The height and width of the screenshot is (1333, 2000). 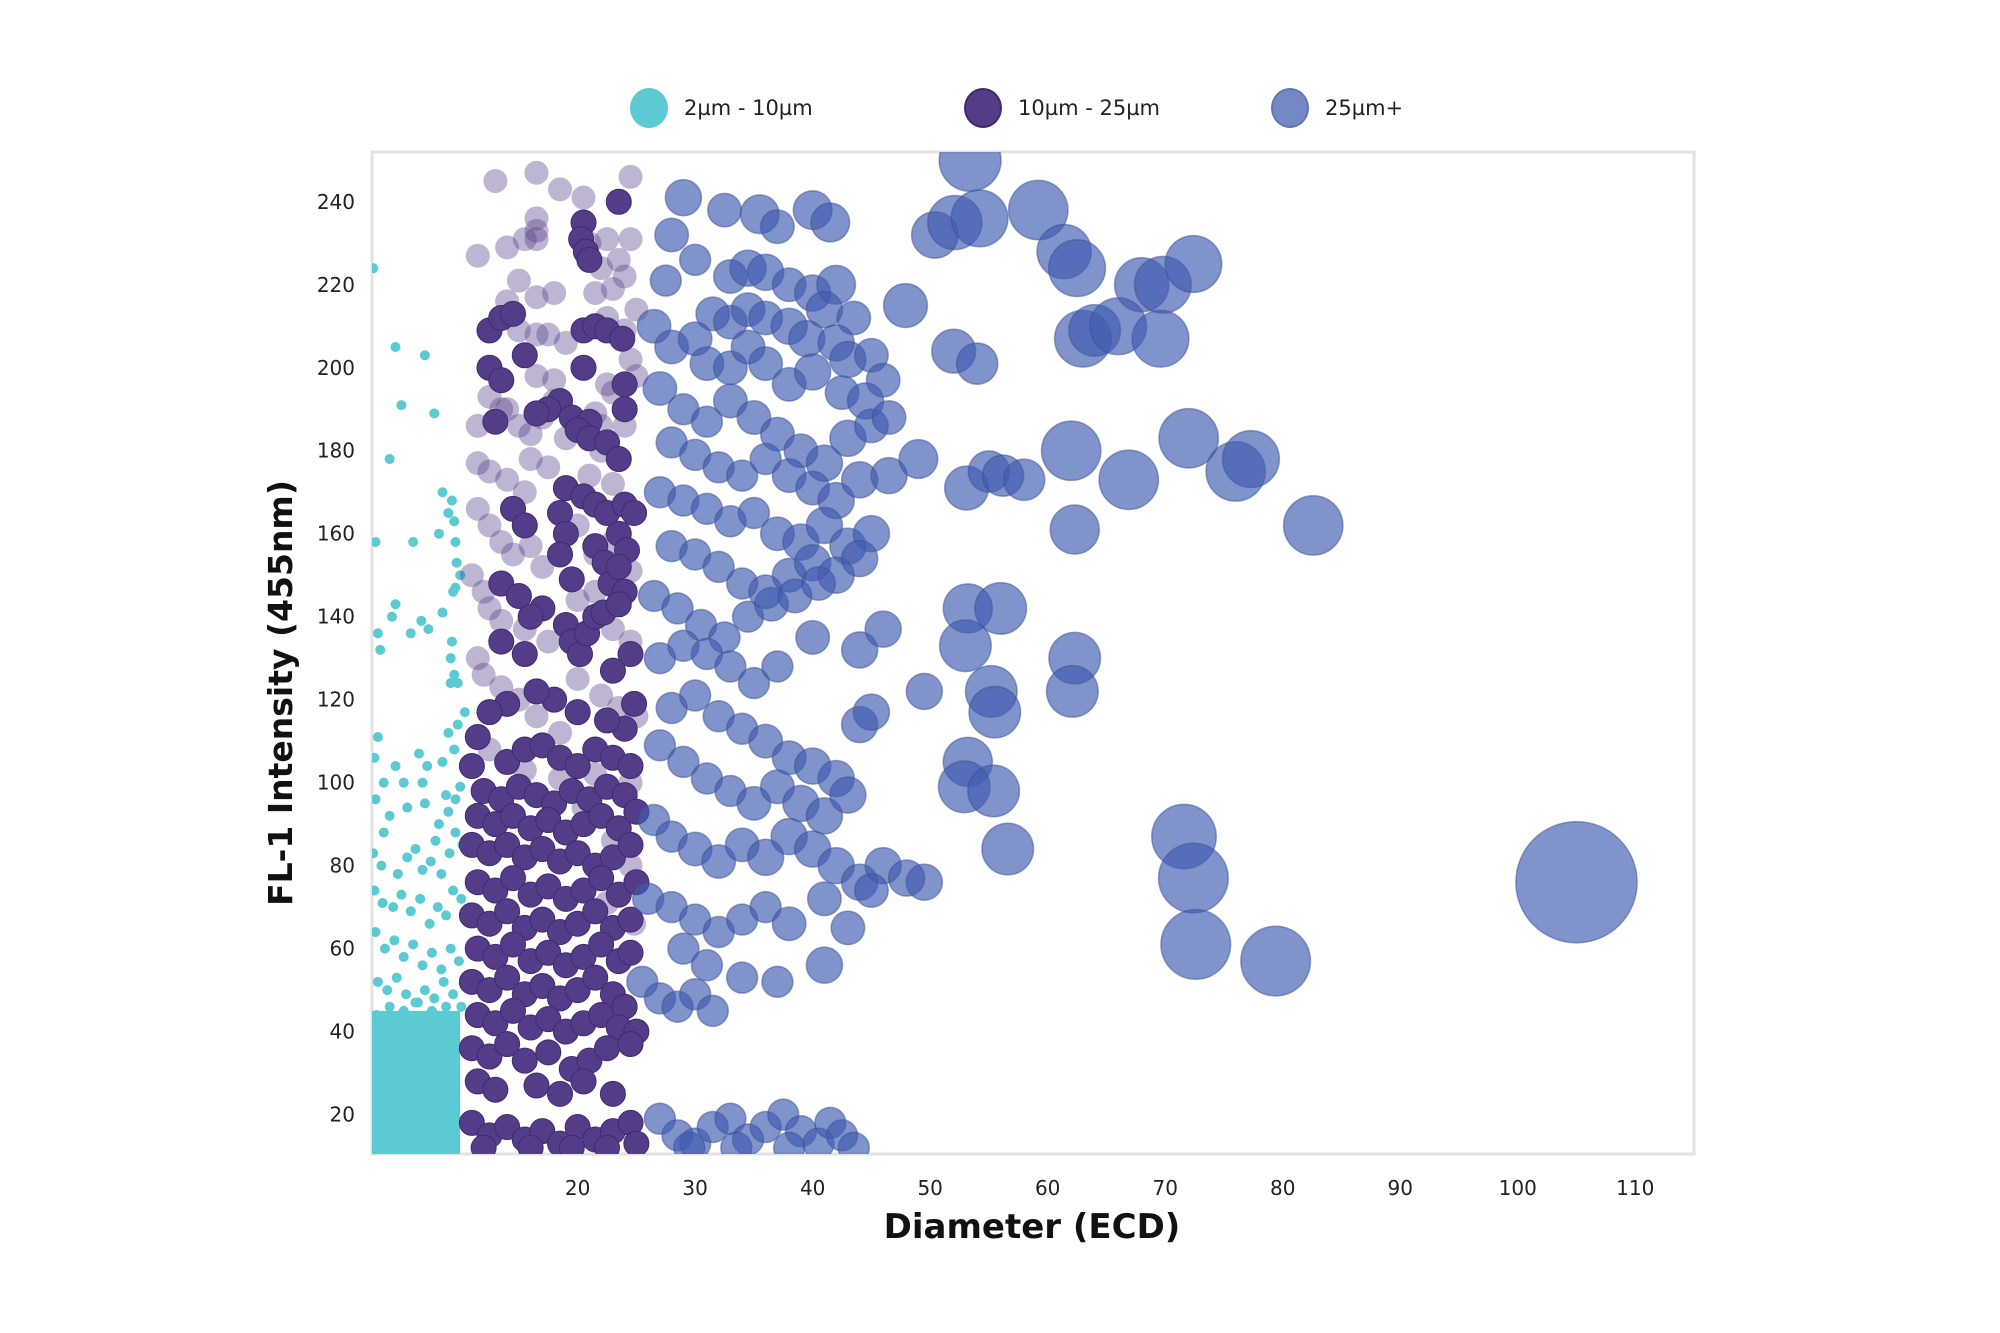 What do you see at coordinates (342, 1115) in the screenshot?
I see `y-tick-label: 20` at bounding box center [342, 1115].